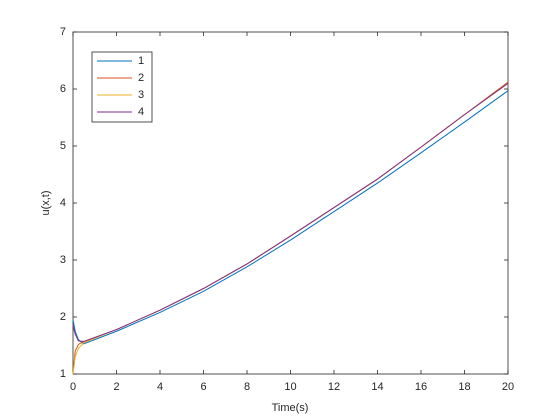  What do you see at coordinates (203, 387) in the screenshot?
I see `x-tick-label: 6` at bounding box center [203, 387].